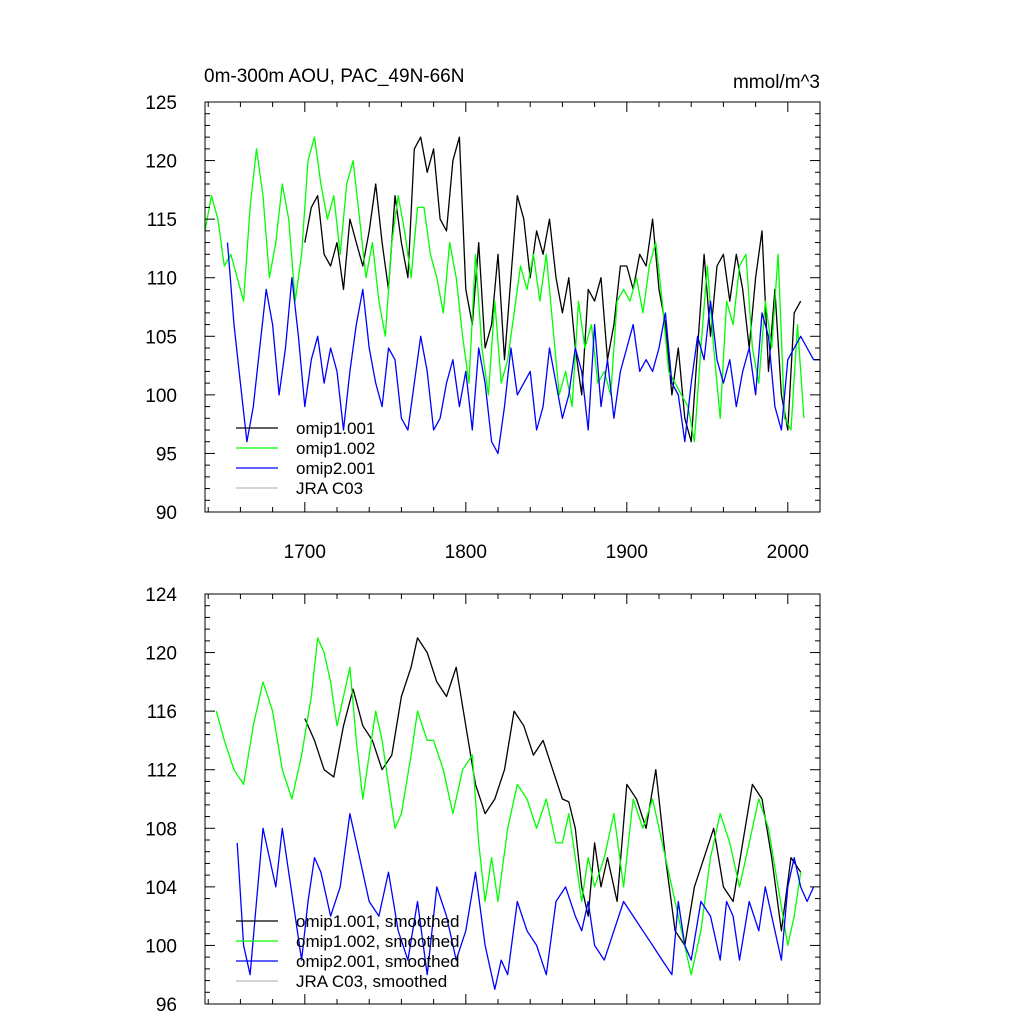 This screenshot has height=1024, width=1024. What do you see at coordinates (334, 76) in the screenshot?
I see `top-panel-title: 0m-300m AOU, PAC_49N-66N` at bounding box center [334, 76].